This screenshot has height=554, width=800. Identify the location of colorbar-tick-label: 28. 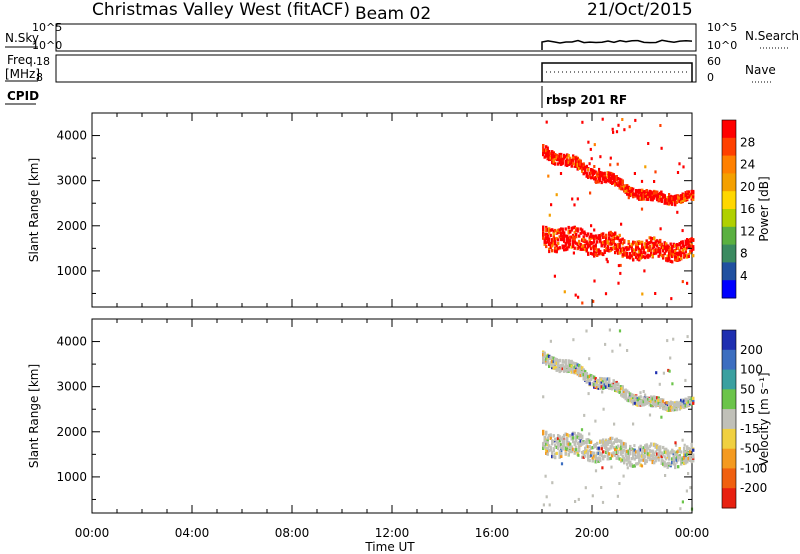
(747, 142).